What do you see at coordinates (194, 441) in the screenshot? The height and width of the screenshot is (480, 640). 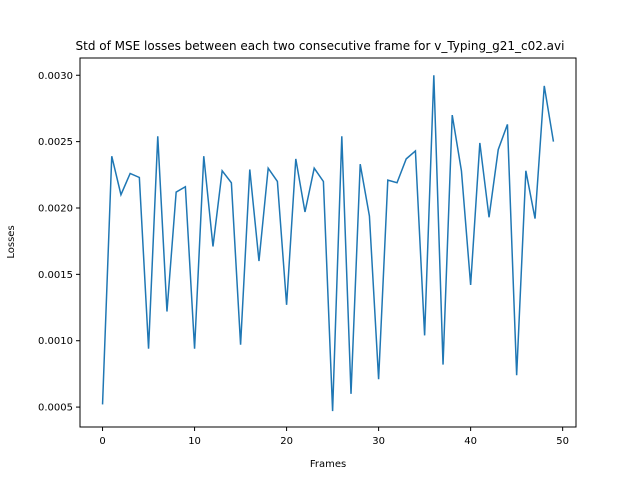 I see `x-tick-label: 10` at bounding box center [194, 441].